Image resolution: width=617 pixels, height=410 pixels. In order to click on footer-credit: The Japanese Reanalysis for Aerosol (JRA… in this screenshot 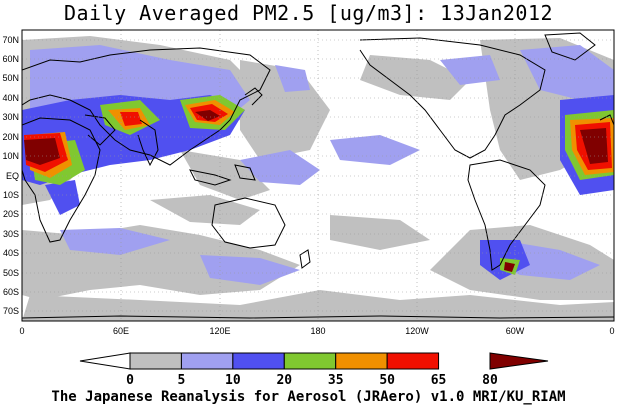, I will do `click(308, 397)`.